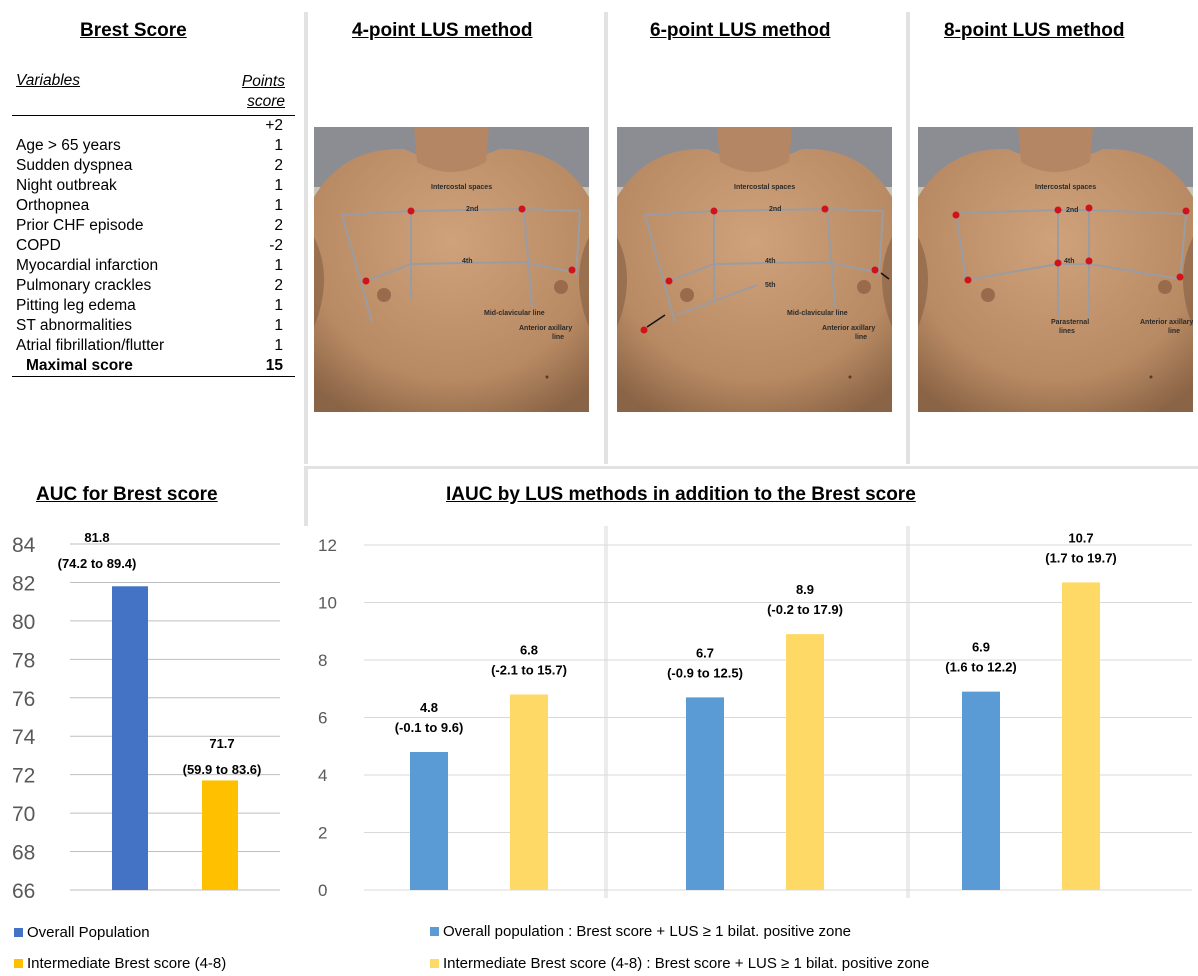 The height and width of the screenshot is (976, 1198). I want to click on table-row: +2, so click(153, 126).